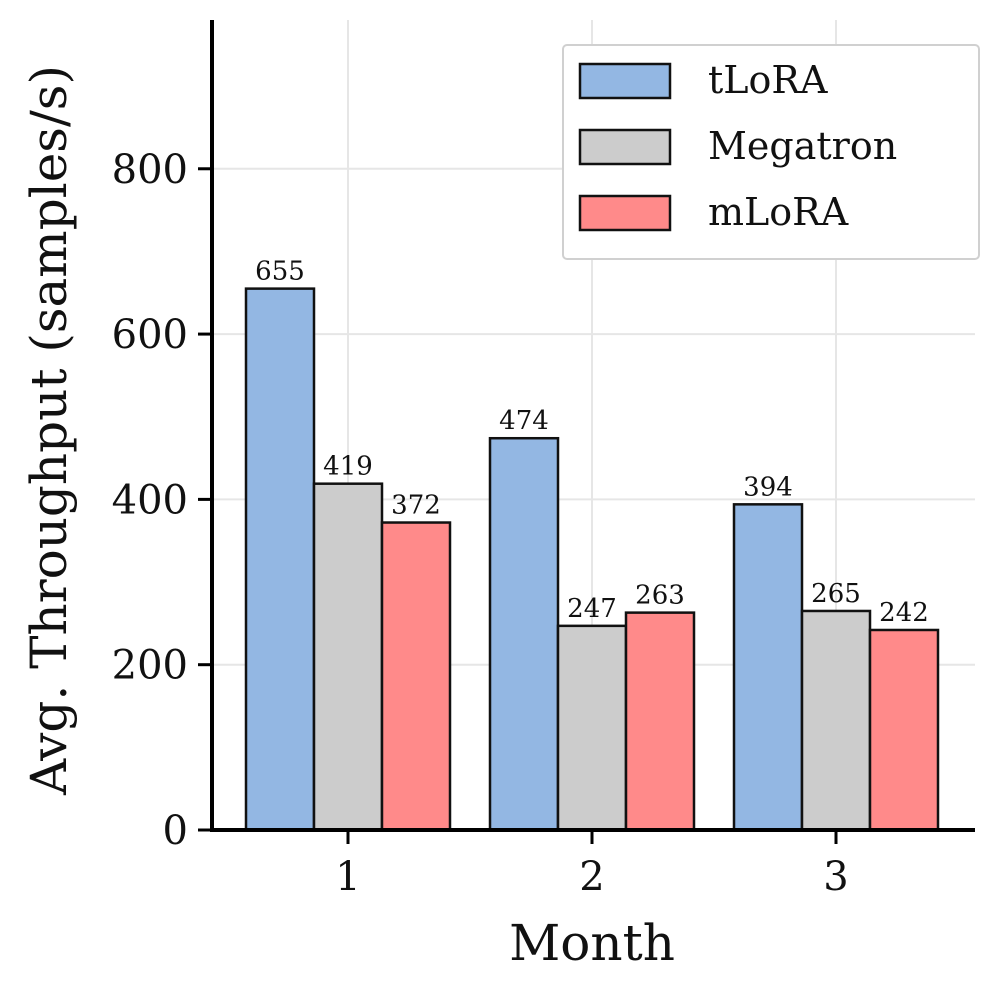  I want to click on x-tick-label: 2, so click(591, 877).